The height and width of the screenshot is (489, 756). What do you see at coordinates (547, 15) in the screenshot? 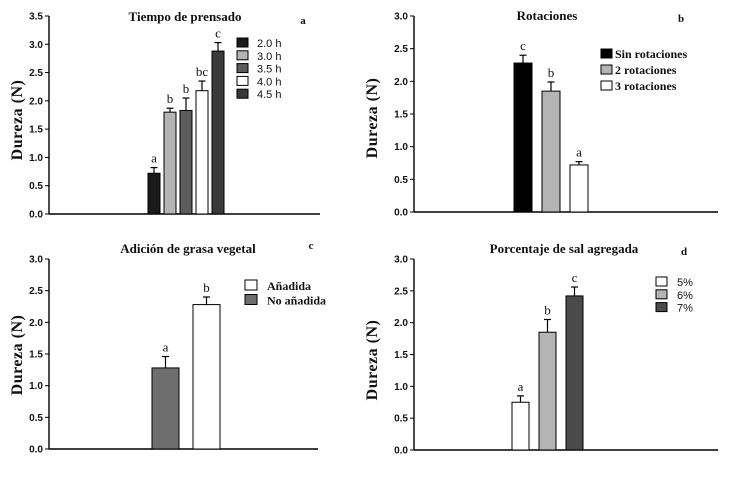
I see `chart-title: Rotaciones` at bounding box center [547, 15].